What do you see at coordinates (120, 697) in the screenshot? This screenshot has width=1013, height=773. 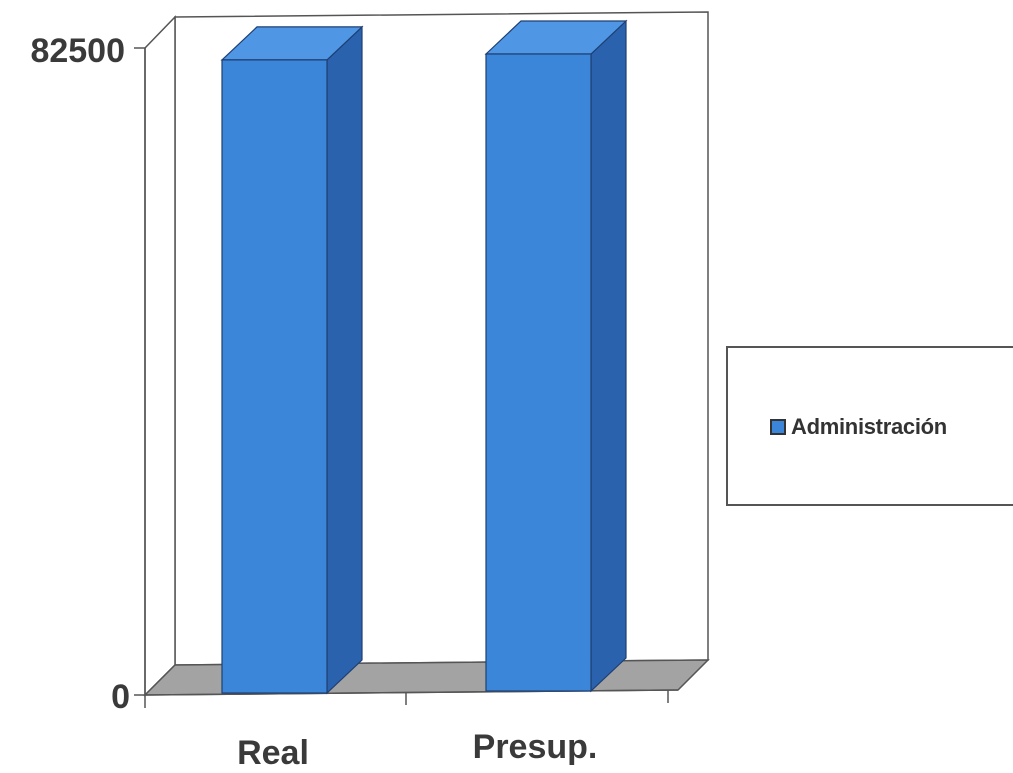 I see `y-tick-label-min: 0` at bounding box center [120, 697].